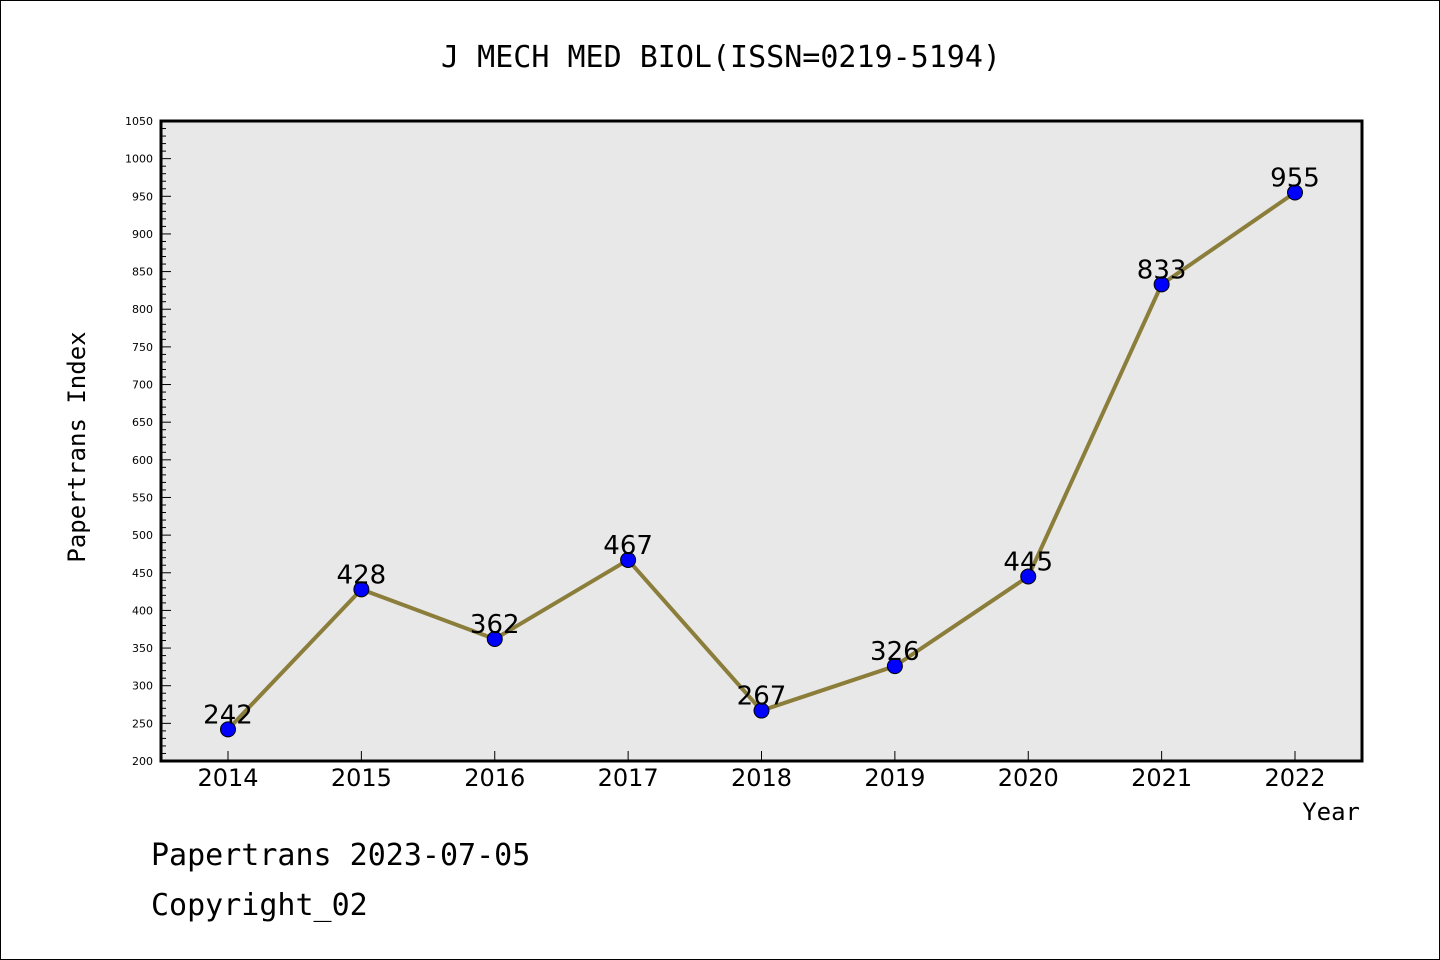 This screenshot has width=1440, height=960. Describe the element at coordinates (362, 575) in the screenshot. I see `data-label: 428` at that location.